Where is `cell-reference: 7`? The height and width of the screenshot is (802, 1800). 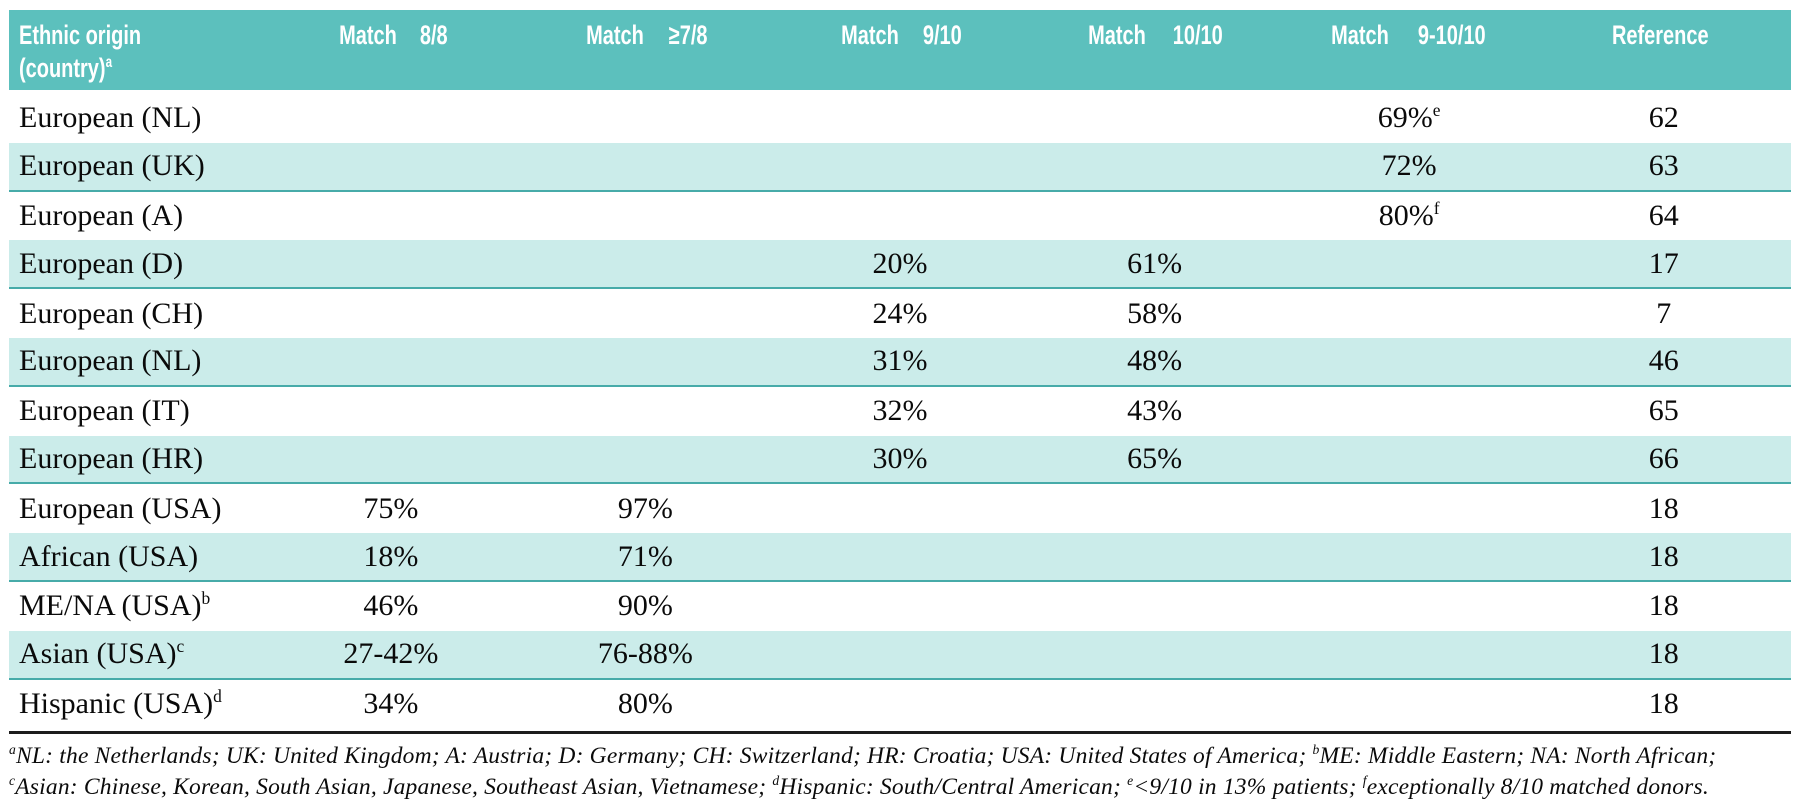
cell-reference: 7 is located at coordinates (1664, 313).